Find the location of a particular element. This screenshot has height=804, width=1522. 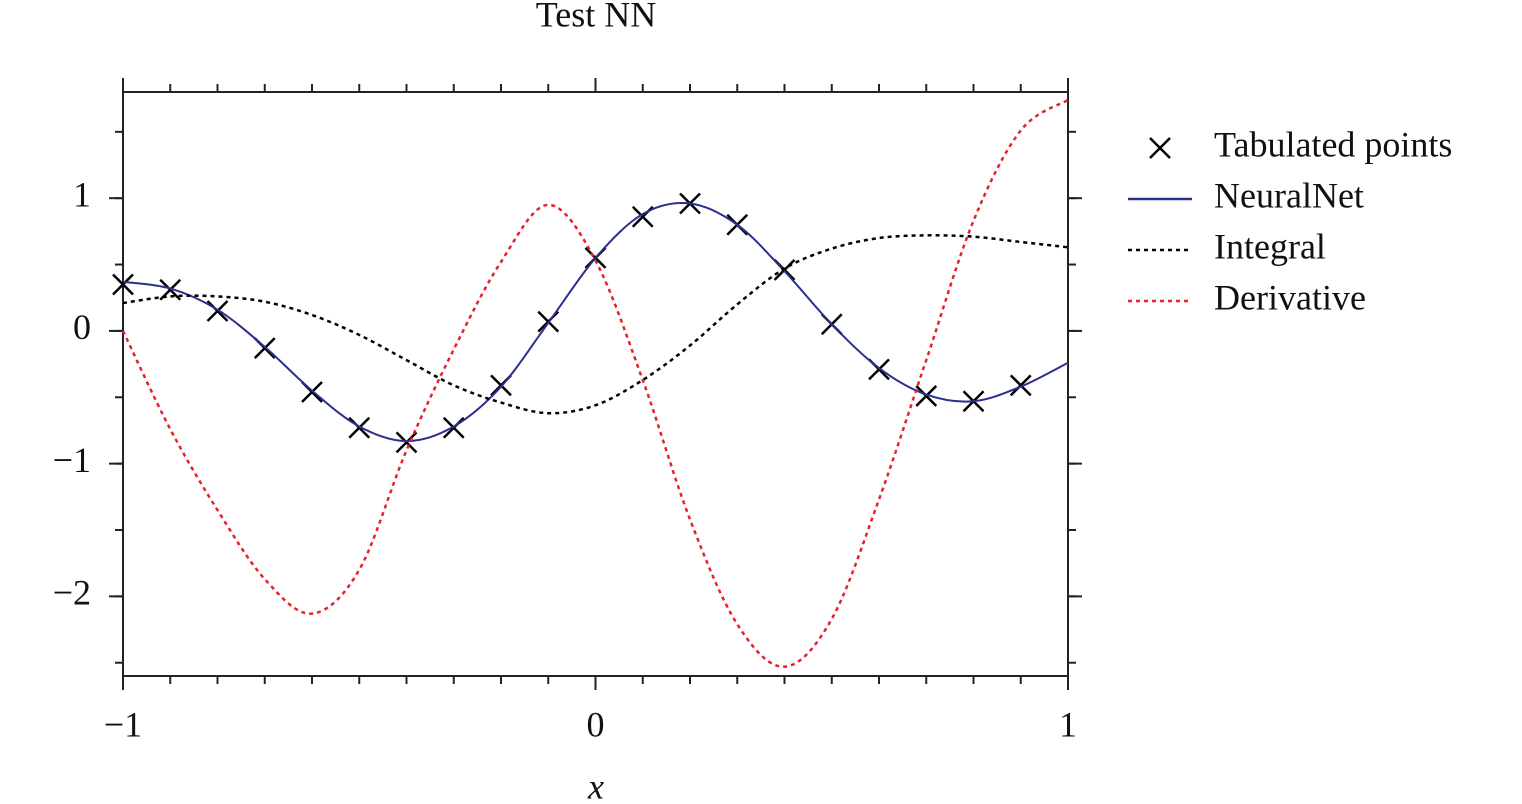

y-tick-label: 1 is located at coordinates (82, 194).